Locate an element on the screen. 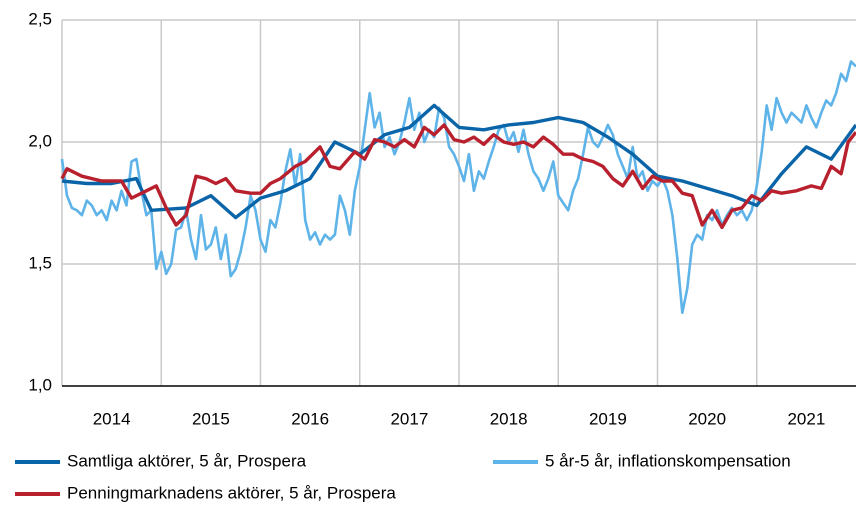 The width and height of the screenshot is (856, 507). x-tick-label: 2014 is located at coordinates (112, 418).